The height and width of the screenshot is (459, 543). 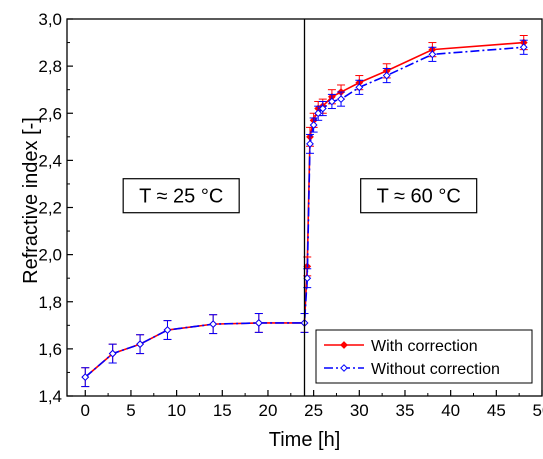 What do you see at coordinates (300, 196) in the screenshot?
I see `annotations: T ≈ 25 °C T ≈ 60 °C` at bounding box center [300, 196].